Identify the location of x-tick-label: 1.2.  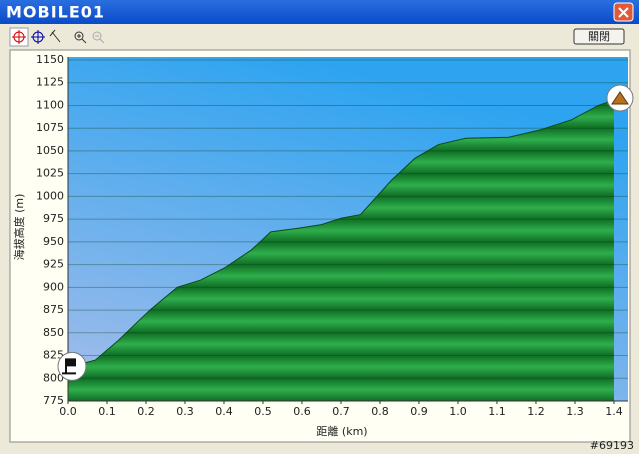
(536, 411).